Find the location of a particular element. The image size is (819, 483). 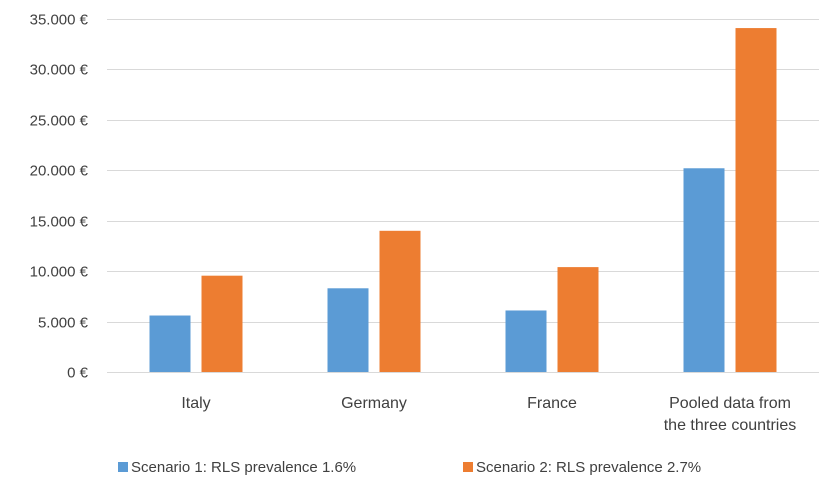

legend-label-series2: Scenario 2: RLS prevalence 2.7% is located at coordinates (588, 467).